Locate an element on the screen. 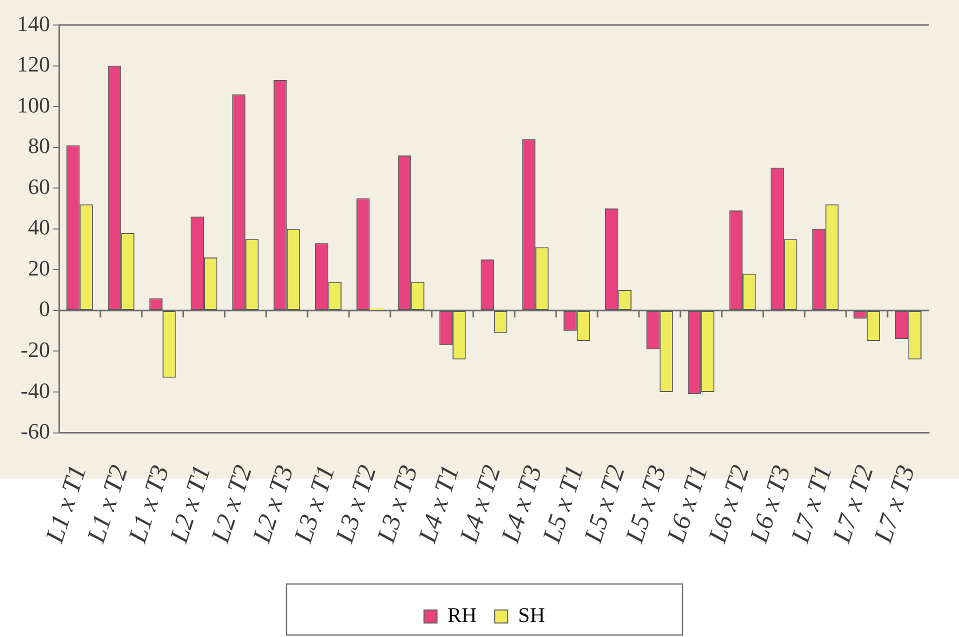  y-tick-label: 80 is located at coordinates (39, 145).